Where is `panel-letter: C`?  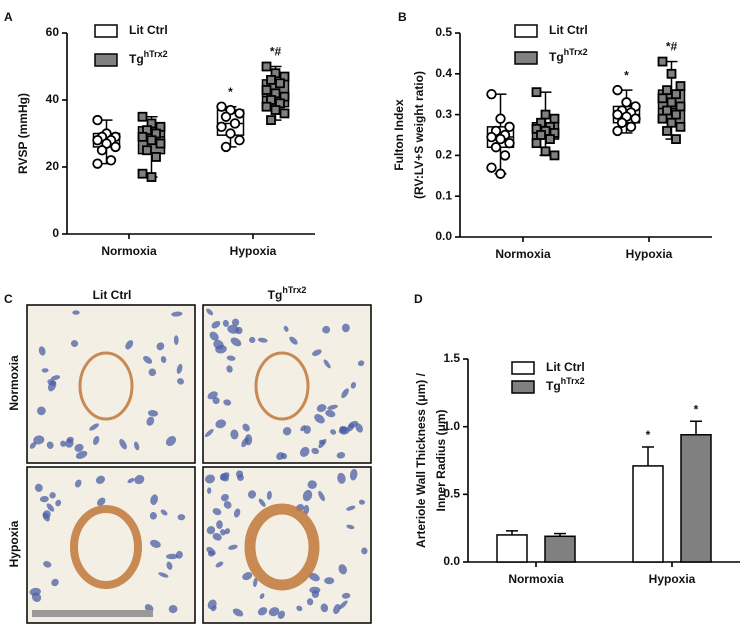 panel-letter: C is located at coordinates (8, 299).